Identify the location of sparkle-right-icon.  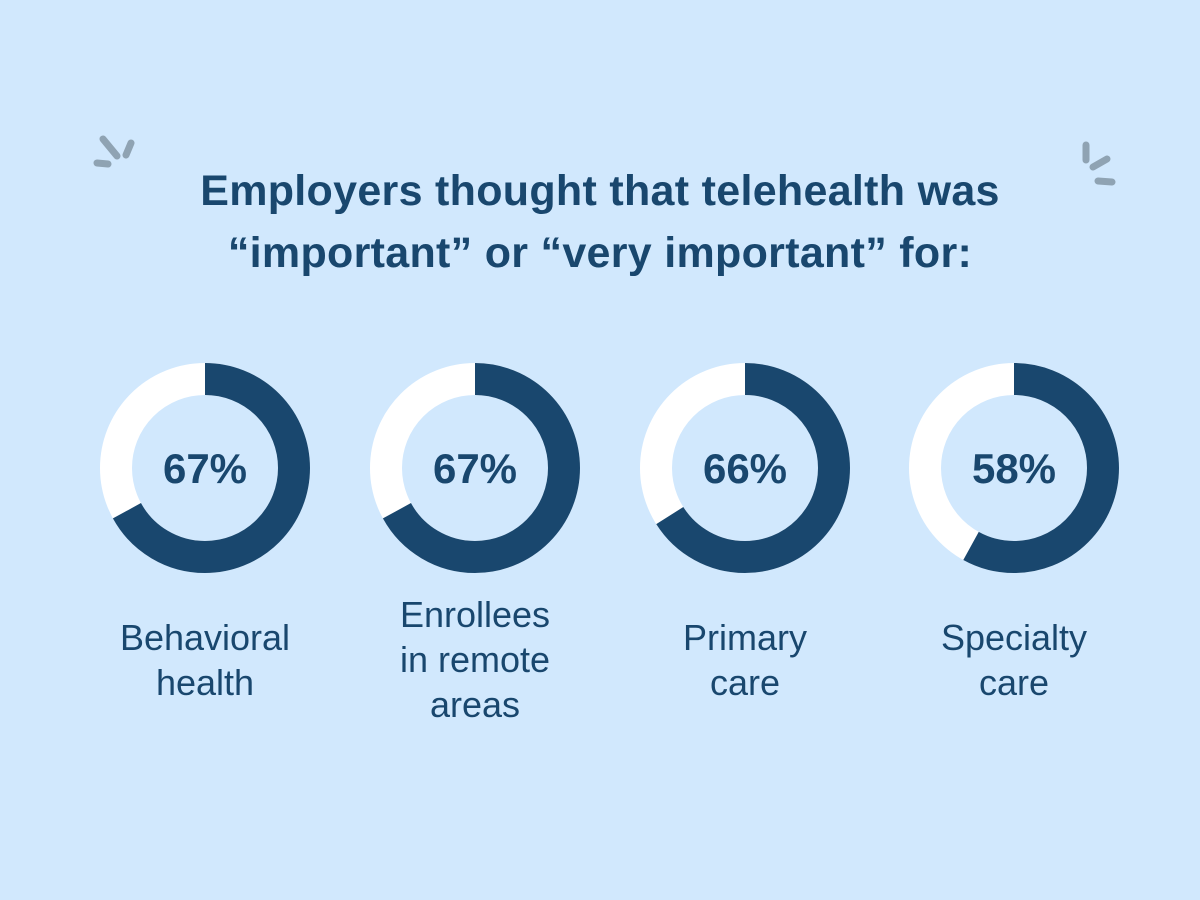
(1099, 163).